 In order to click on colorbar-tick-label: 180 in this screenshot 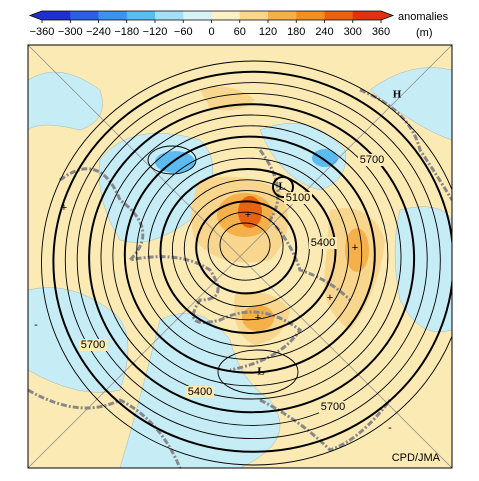, I will do `click(296, 32)`.